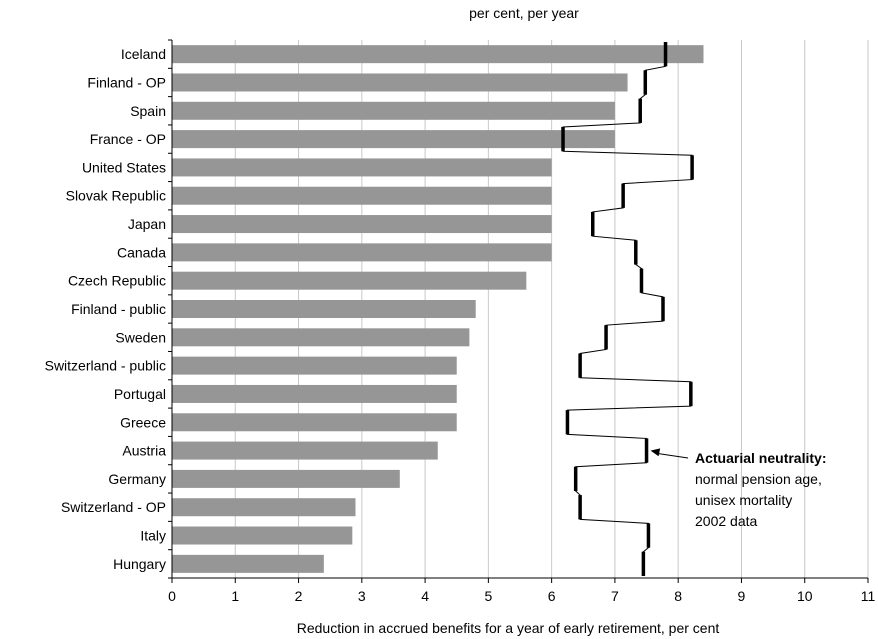 The image size is (878, 639). What do you see at coordinates (805, 596) in the screenshot?
I see `x-tick-label: 10` at bounding box center [805, 596].